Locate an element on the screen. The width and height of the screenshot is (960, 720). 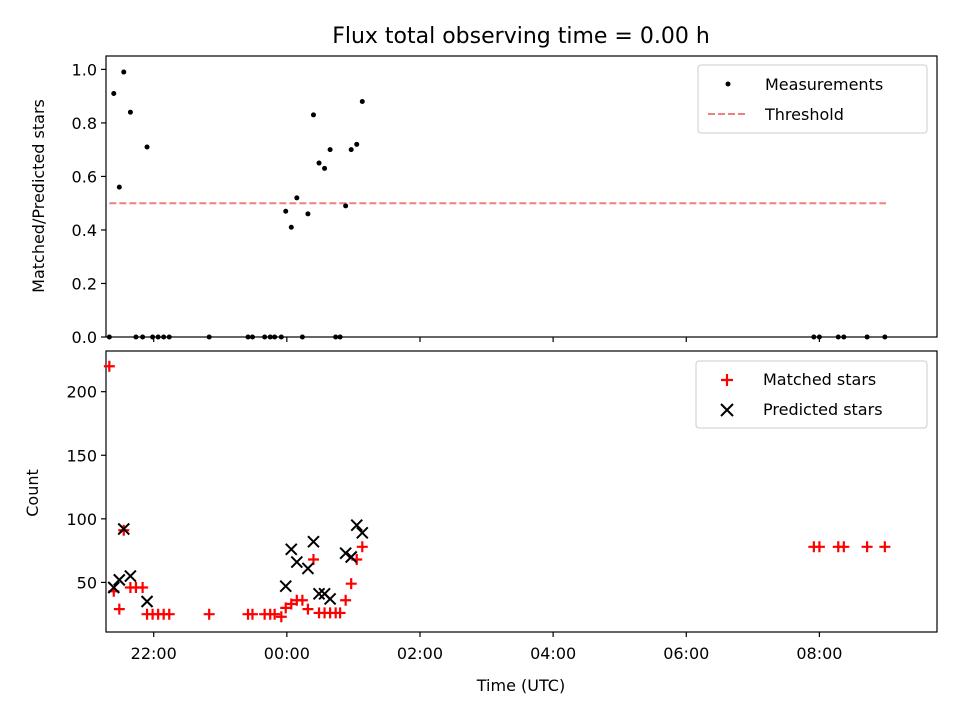
x-tick-label: 04:00 is located at coordinates (553, 653).